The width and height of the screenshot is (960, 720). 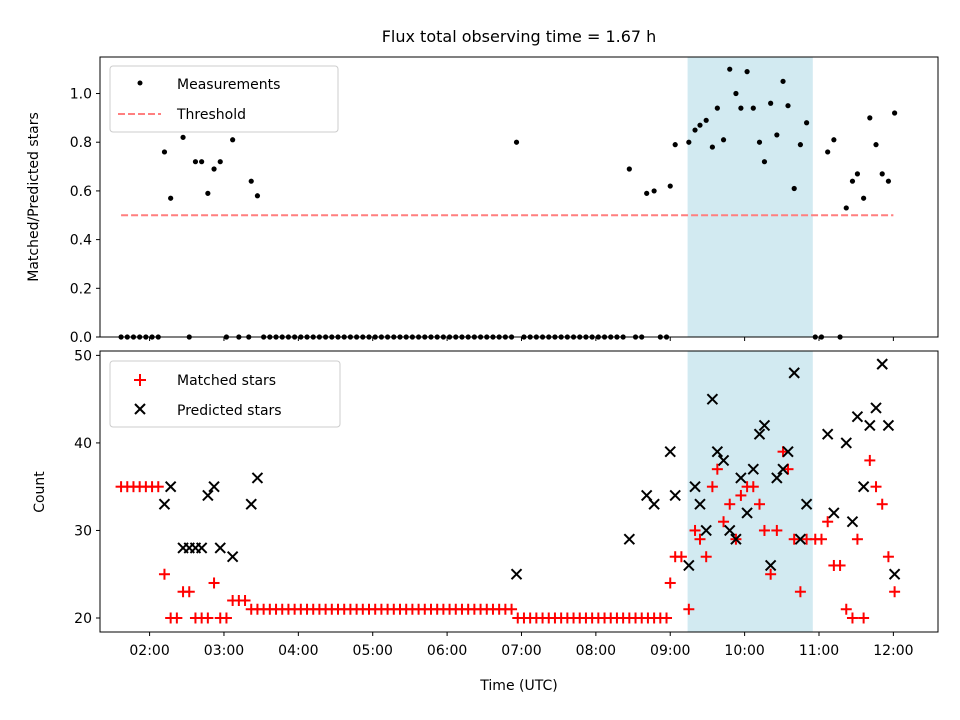 What do you see at coordinates (447, 651) in the screenshot?
I see `x-tick-label: 06:00` at bounding box center [447, 651].